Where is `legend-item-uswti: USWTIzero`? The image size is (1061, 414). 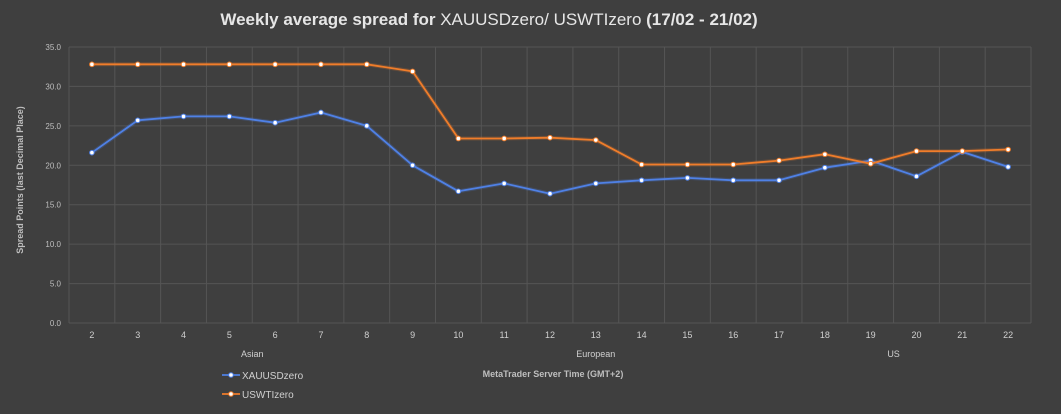
legend-item-uswti: USWTIzero is located at coordinates (258, 395).